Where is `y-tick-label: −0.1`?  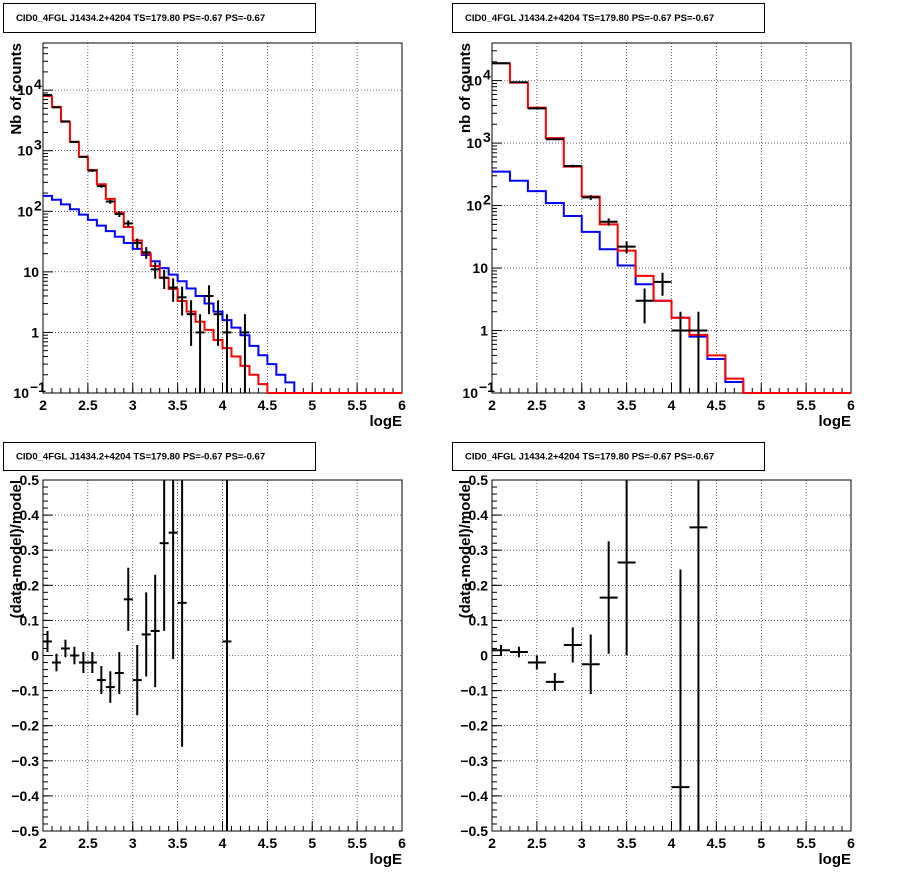
y-tick-label: −0.1 is located at coordinates (474, 691).